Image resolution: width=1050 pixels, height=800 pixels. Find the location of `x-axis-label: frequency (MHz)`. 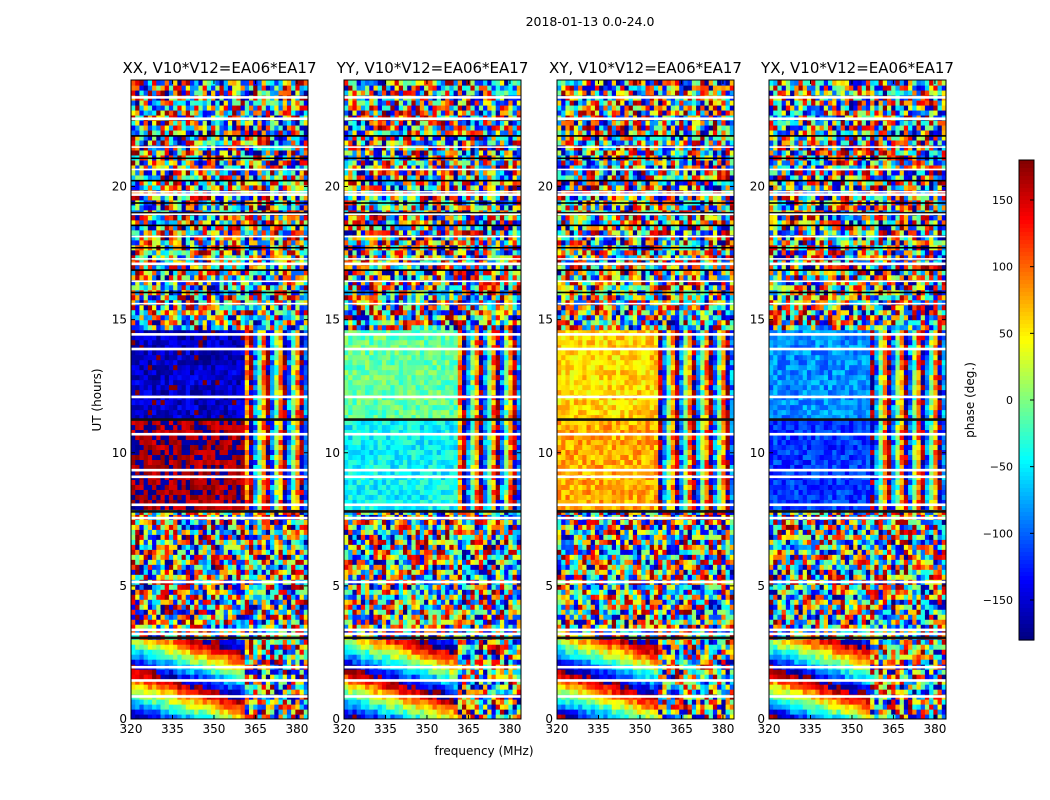

x-axis-label: frequency (MHz) is located at coordinates (483, 751).